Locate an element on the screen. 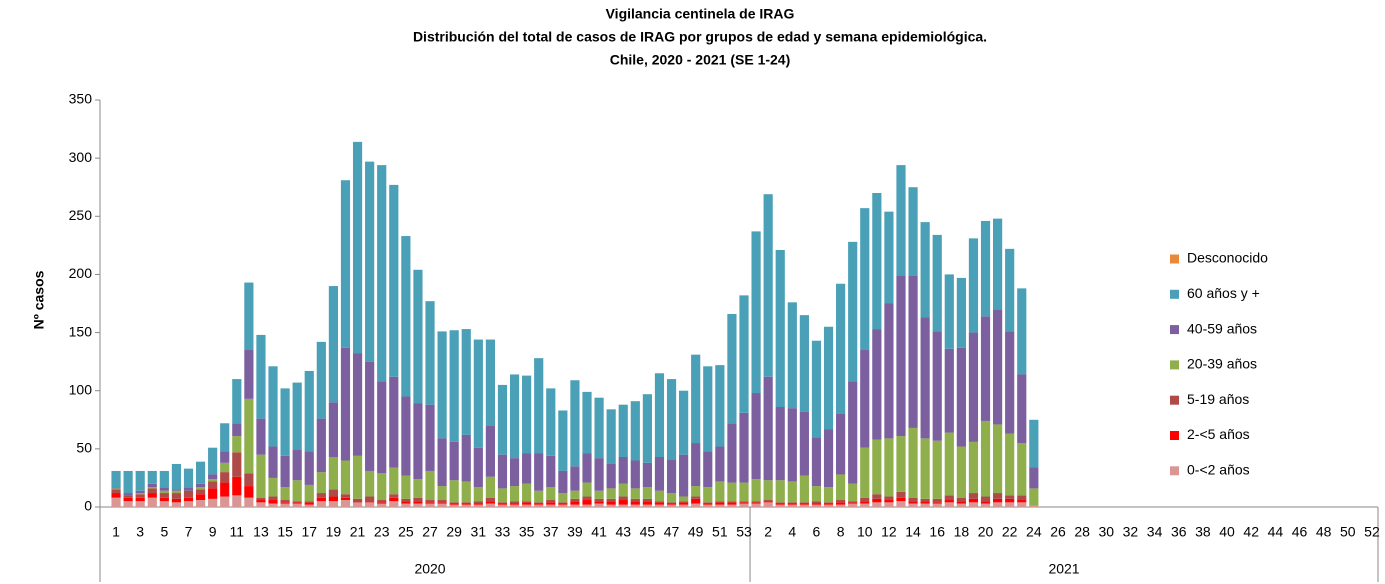 The width and height of the screenshot is (1385, 584). chart-subtitle: Chile, 2020 - 2021 (SE 1-24) is located at coordinates (700, 60).